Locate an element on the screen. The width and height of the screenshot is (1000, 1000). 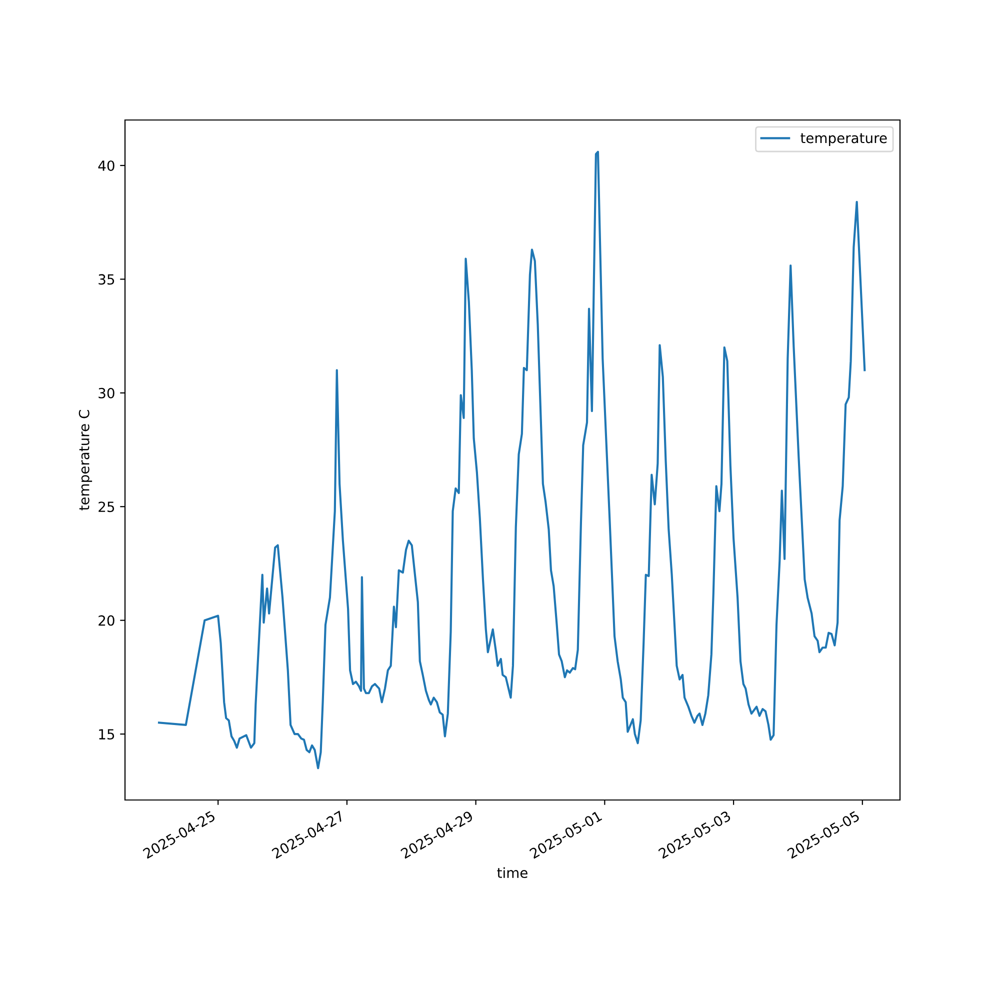
x-axis-title: time is located at coordinates (512, 872).